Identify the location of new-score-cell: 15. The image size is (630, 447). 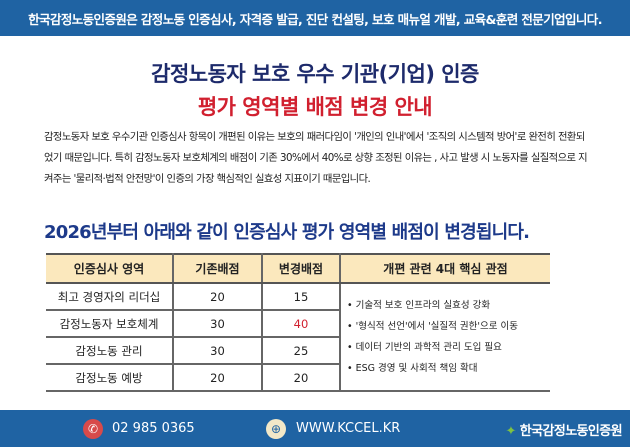
(301, 297).